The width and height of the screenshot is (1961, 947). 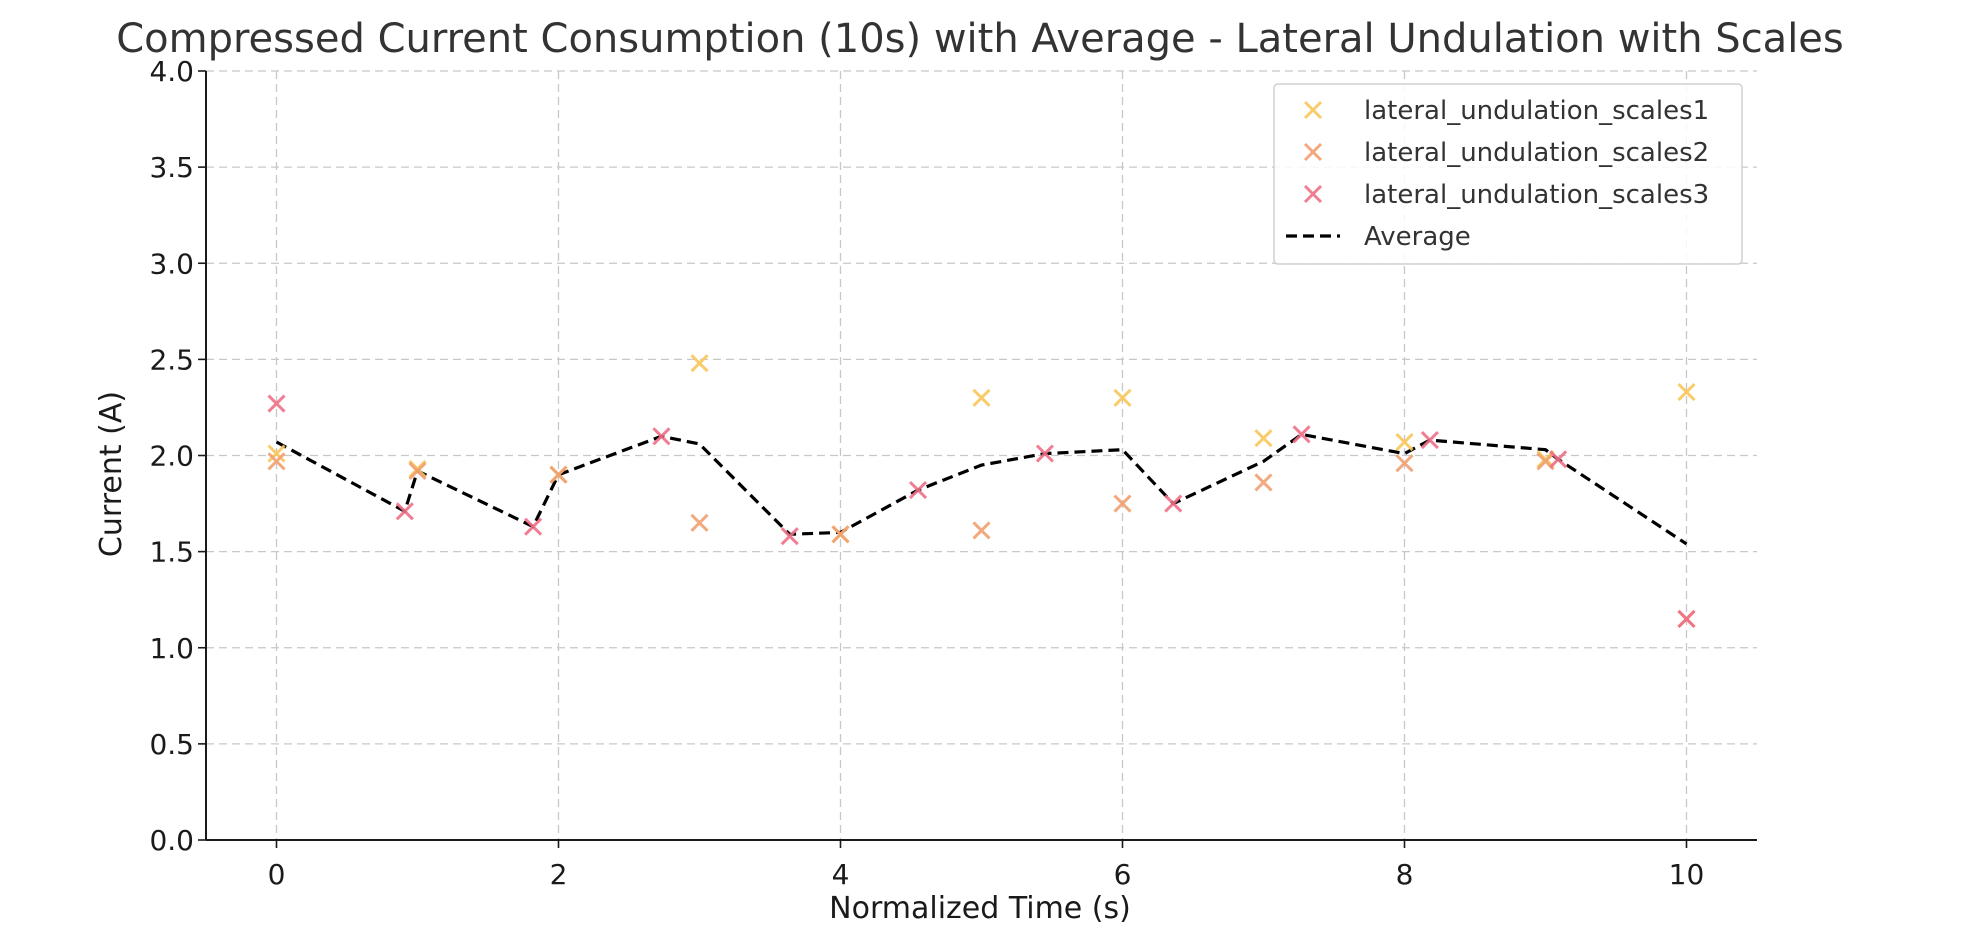 I want to click on y-tick-label: 0.5, so click(x=171, y=744).